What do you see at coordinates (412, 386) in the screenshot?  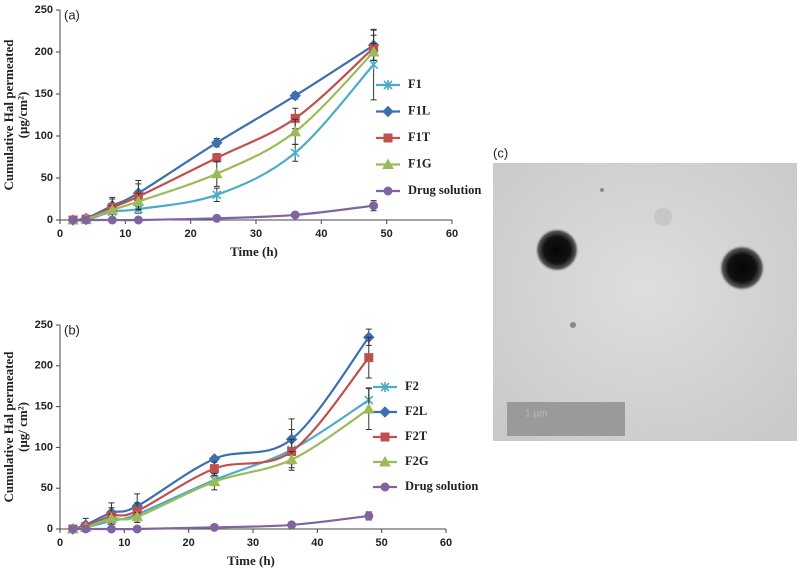 I see `legend-label: F2` at bounding box center [412, 386].